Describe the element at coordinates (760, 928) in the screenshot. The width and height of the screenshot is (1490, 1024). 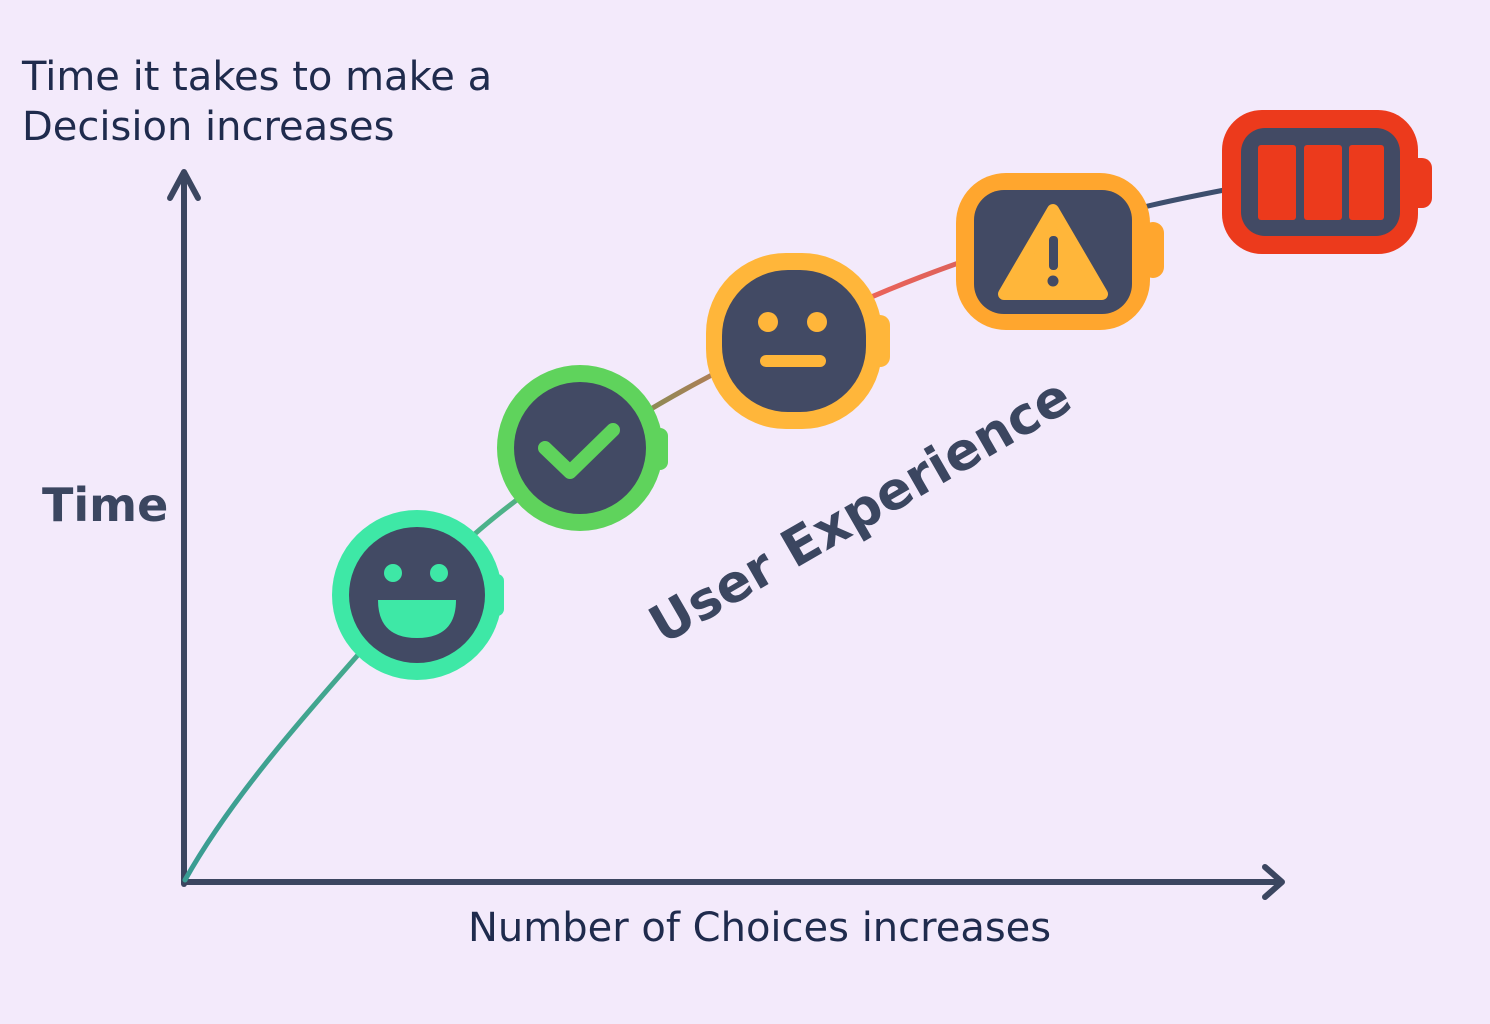
I see `x-axis-label: Number of Choices increases` at that location.